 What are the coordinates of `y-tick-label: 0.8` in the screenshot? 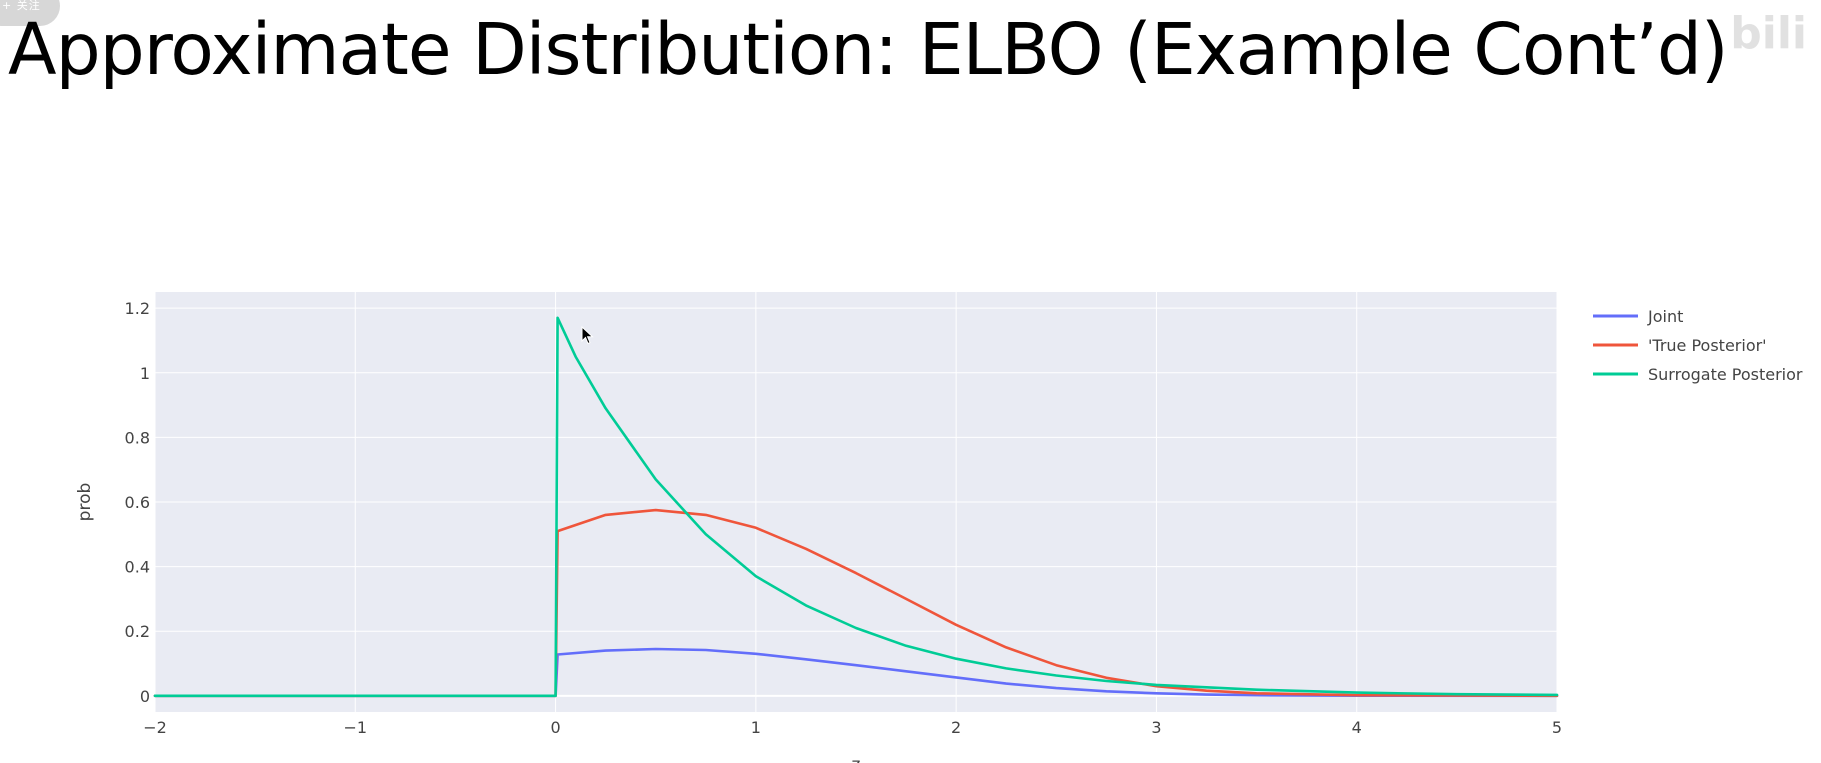 It's located at (137, 437).